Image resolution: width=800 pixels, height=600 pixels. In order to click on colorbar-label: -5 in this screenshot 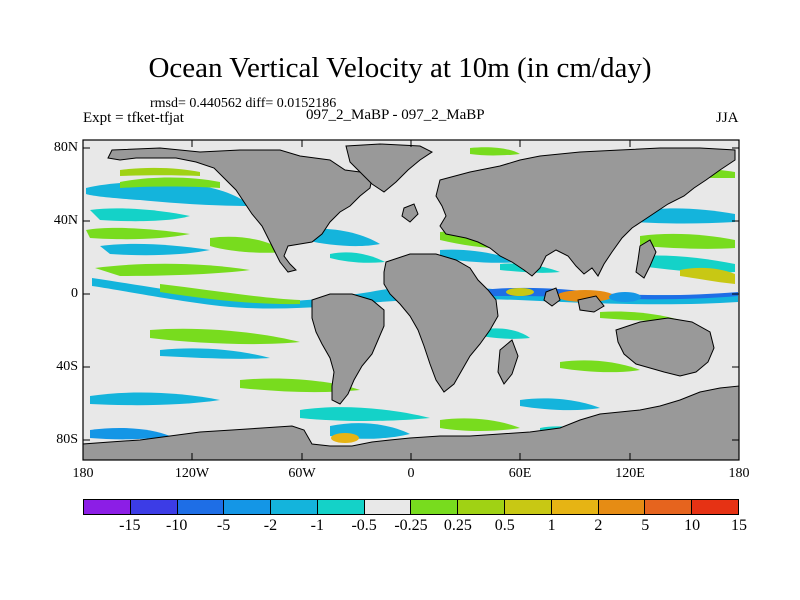, I will do `click(223, 525)`.